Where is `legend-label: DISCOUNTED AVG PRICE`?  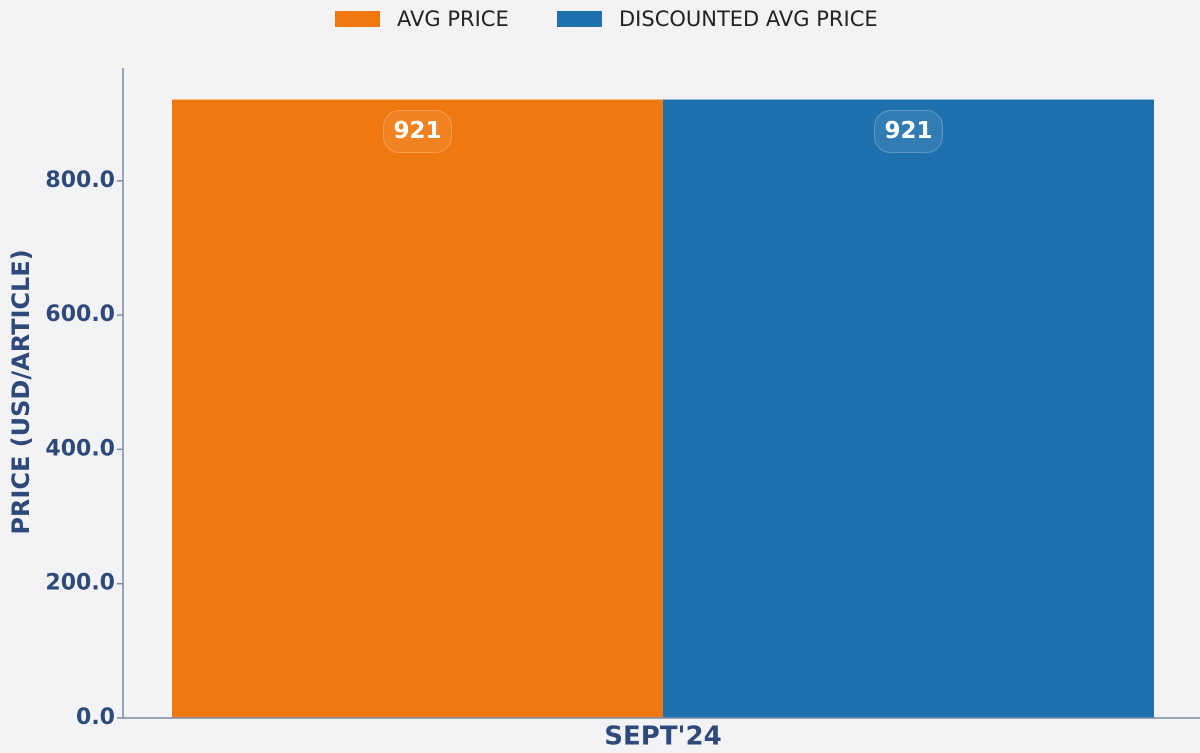 legend-label: DISCOUNTED AVG PRICE is located at coordinates (748, 19).